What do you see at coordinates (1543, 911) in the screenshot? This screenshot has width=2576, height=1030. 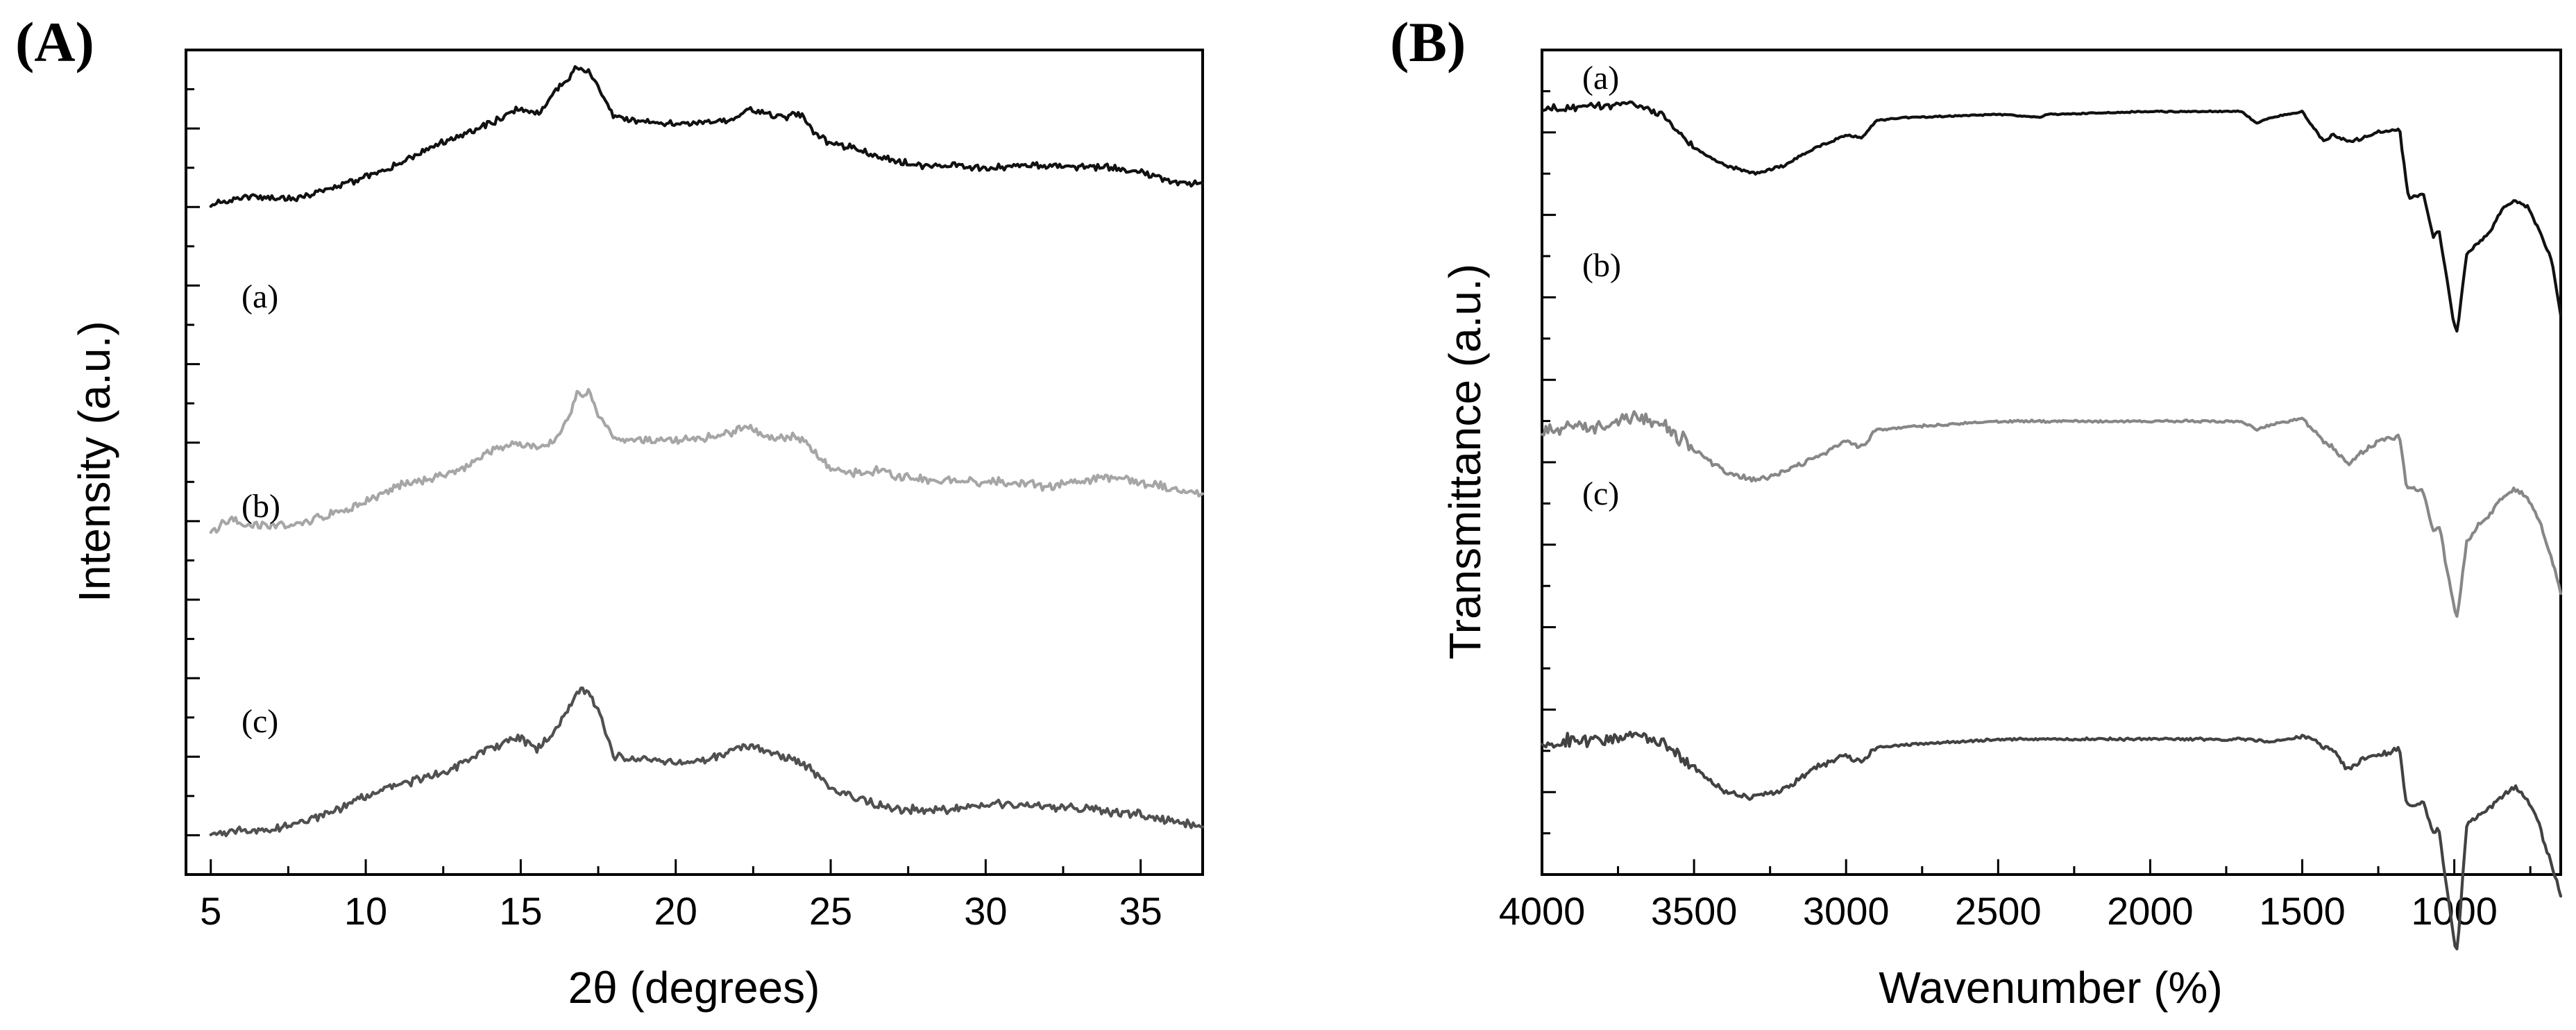 I see `x-tick-label: 4000` at bounding box center [1543, 911].